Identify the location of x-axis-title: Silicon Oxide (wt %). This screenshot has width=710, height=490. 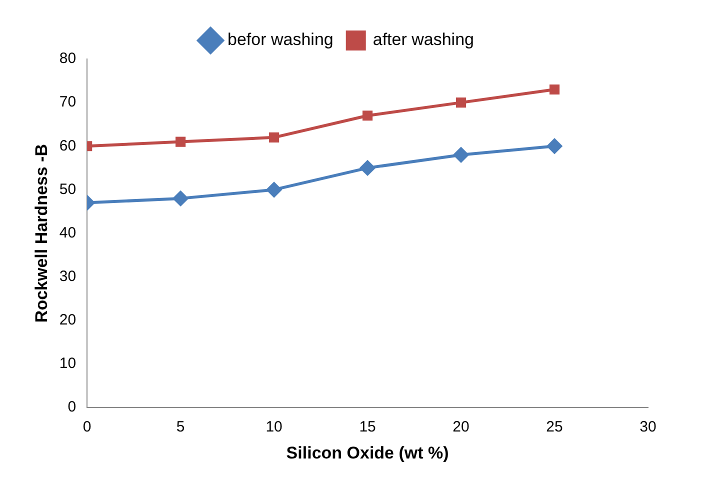
(367, 452).